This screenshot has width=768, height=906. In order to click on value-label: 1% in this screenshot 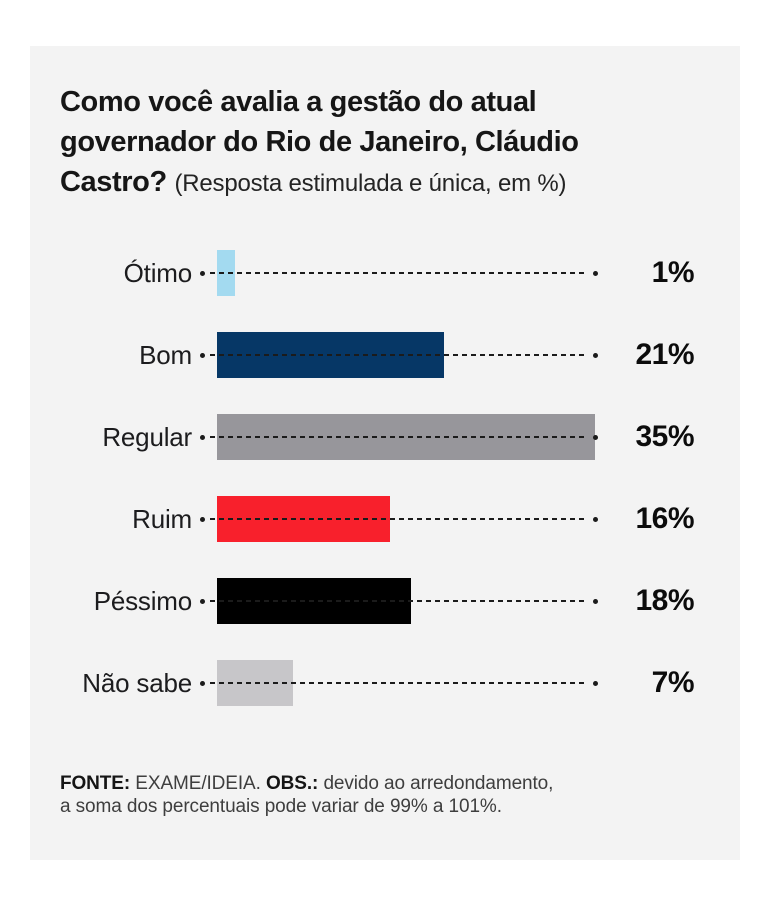, I will do `click(673, 272)`.